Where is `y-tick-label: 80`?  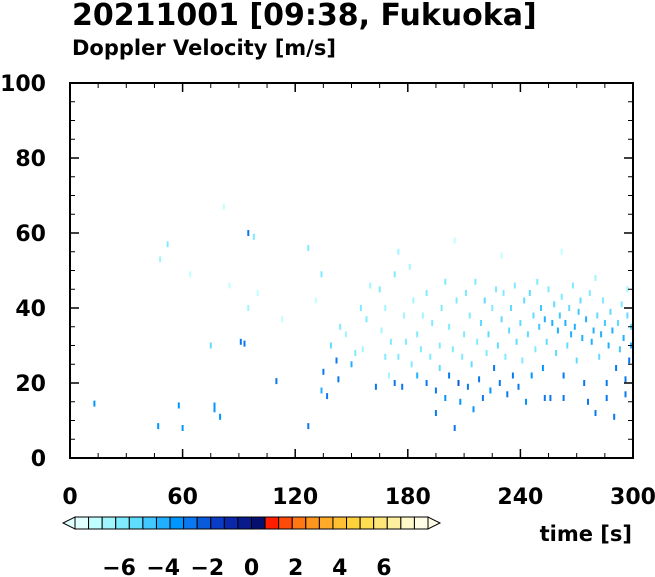 y-tick-label: 80 is located at coordinates (30, 159).